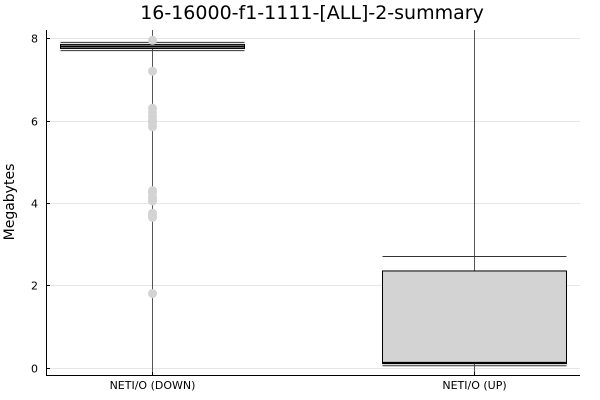  I want to click on y-axis-label: Megabytes, so click(10, 202).